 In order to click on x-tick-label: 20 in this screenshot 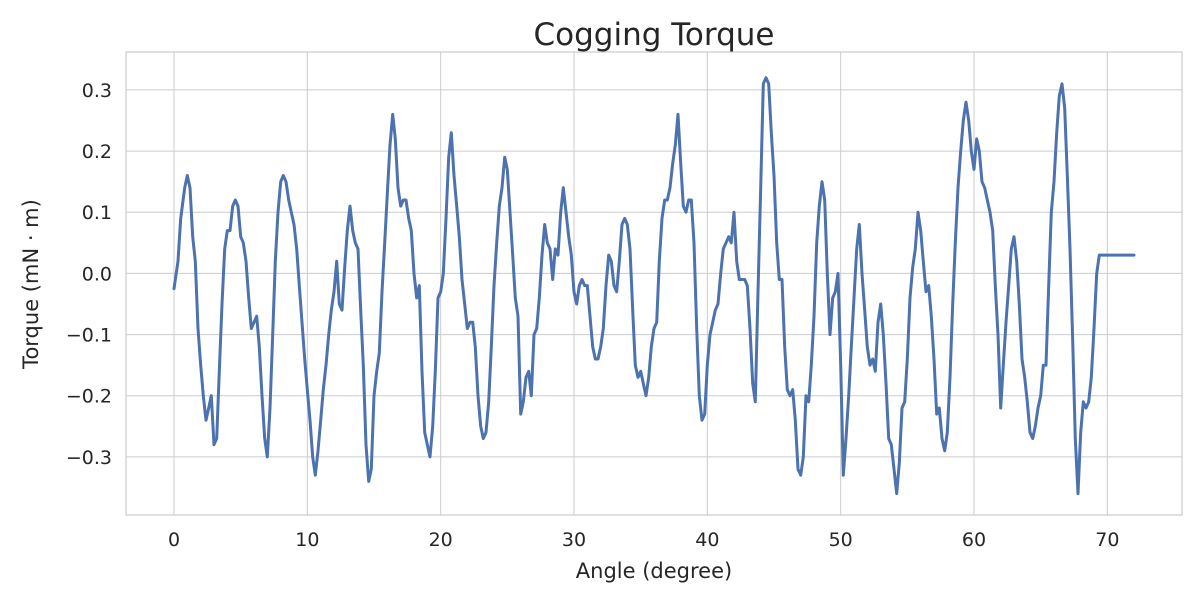, I will do `click(441, 540)`.